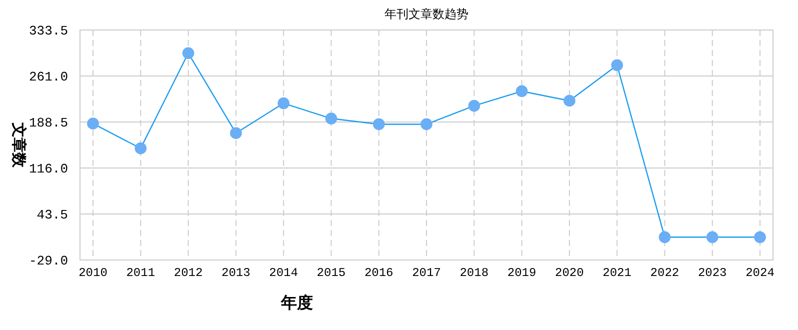 The height and width of the screenshot is (330, 798). What do you see at coordinates (141, 273) in the screenshot?
I see `x-tick-label: 2011` at bounding box center [141, 273].